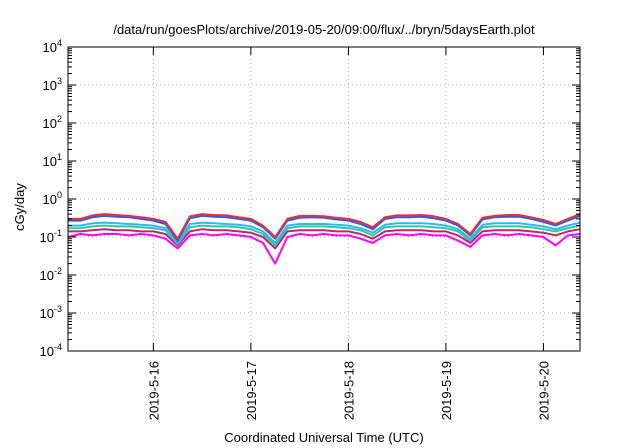 Image resolution: width=640 pixels, height=448 pixels. What do you see at coordinates (323, 437) in the screenshot?
I see `x-axis-label: Coordinated Universal Time (UTC)` at bounding box center [323, 437].